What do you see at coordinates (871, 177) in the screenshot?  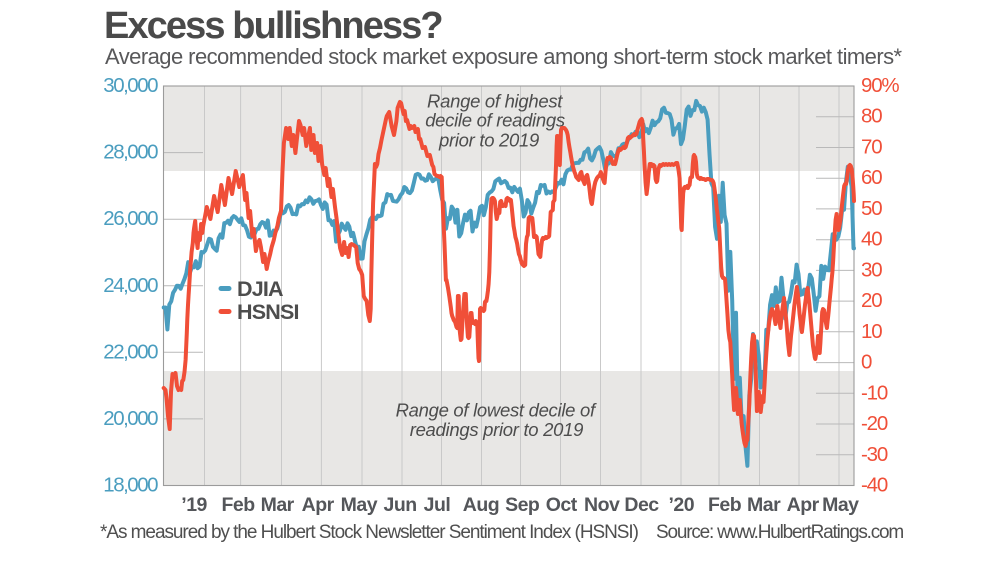 I see `svg-text: 60` at bounding box center [871, 177].